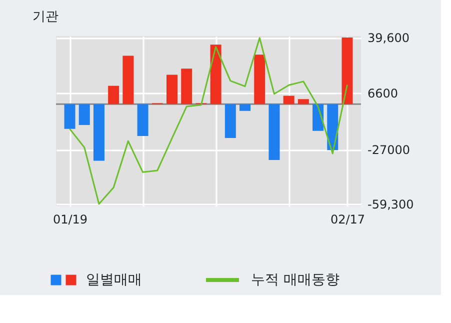 This screenshot has width=451, height=323. What do you see at coordinates (45, 17) in the screenshot?
I see `chart-title: 기관` at bounding box center [45, 17].